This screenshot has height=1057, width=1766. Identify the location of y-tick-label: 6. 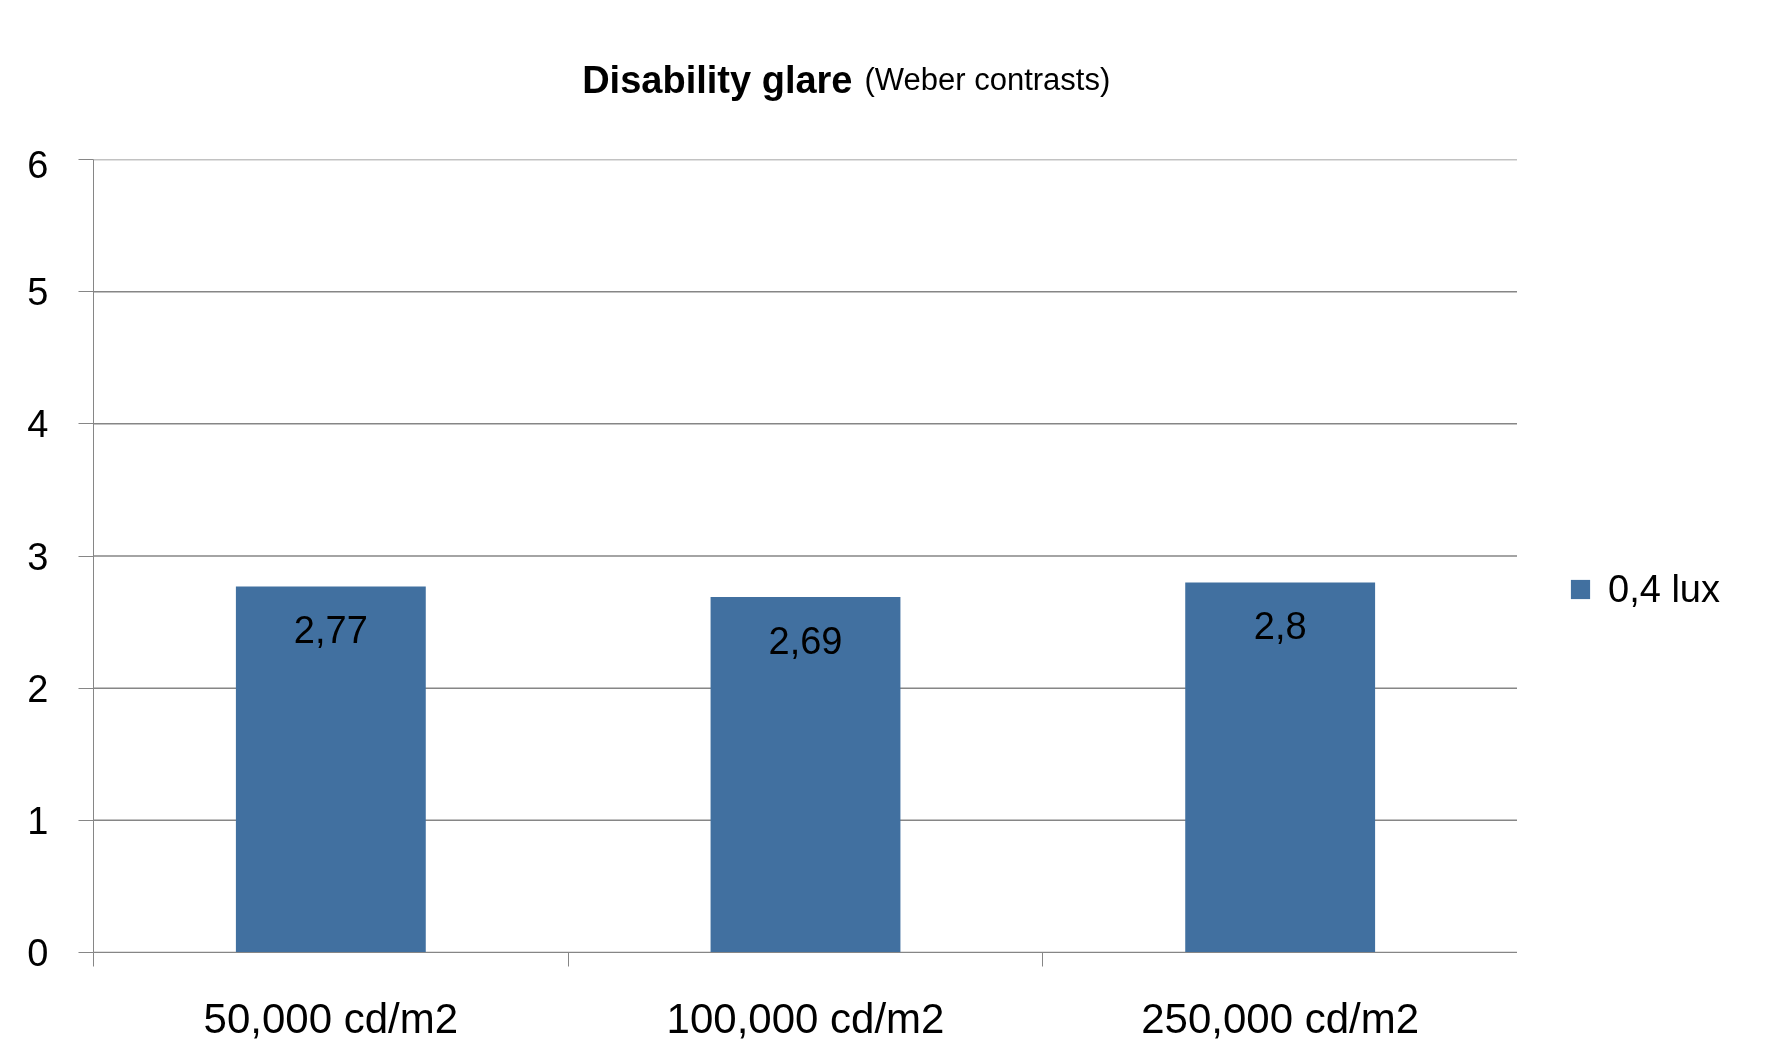
(38, 164).